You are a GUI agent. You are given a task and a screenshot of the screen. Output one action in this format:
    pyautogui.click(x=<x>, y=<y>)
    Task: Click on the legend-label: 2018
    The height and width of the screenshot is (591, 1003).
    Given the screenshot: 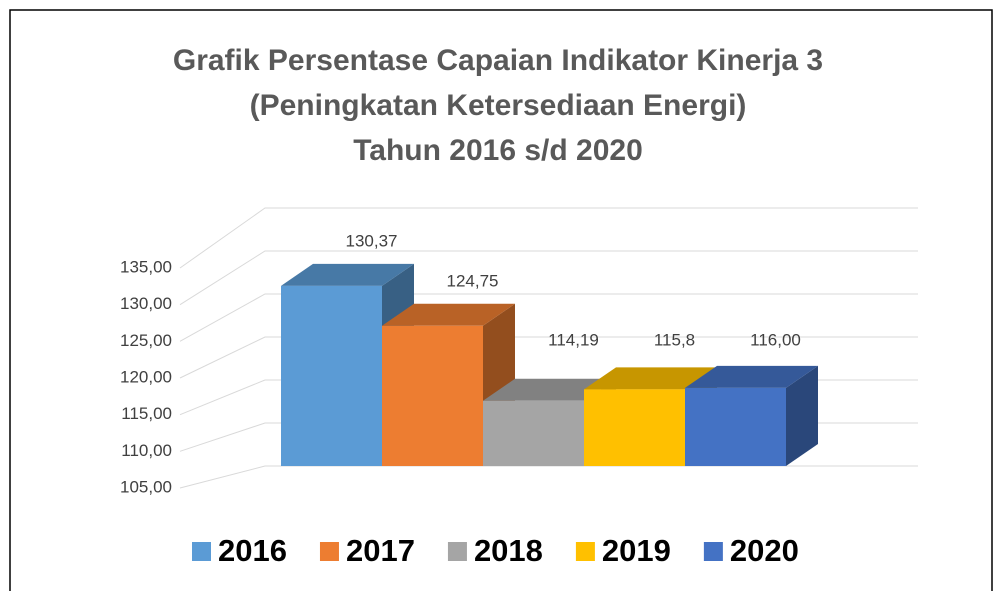 What is the action you would take?
    pyautogui.click(x=508, y=550)
    